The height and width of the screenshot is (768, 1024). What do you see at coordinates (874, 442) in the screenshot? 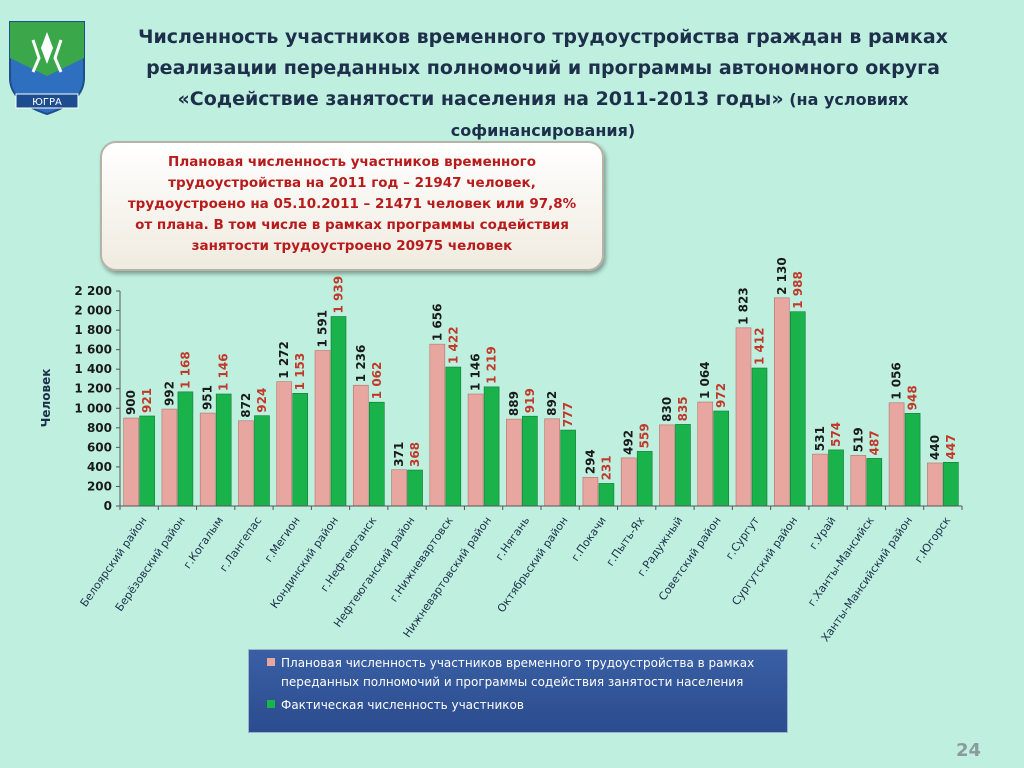
I see `data-label-actual: 487` at bounding box center [874, 442].